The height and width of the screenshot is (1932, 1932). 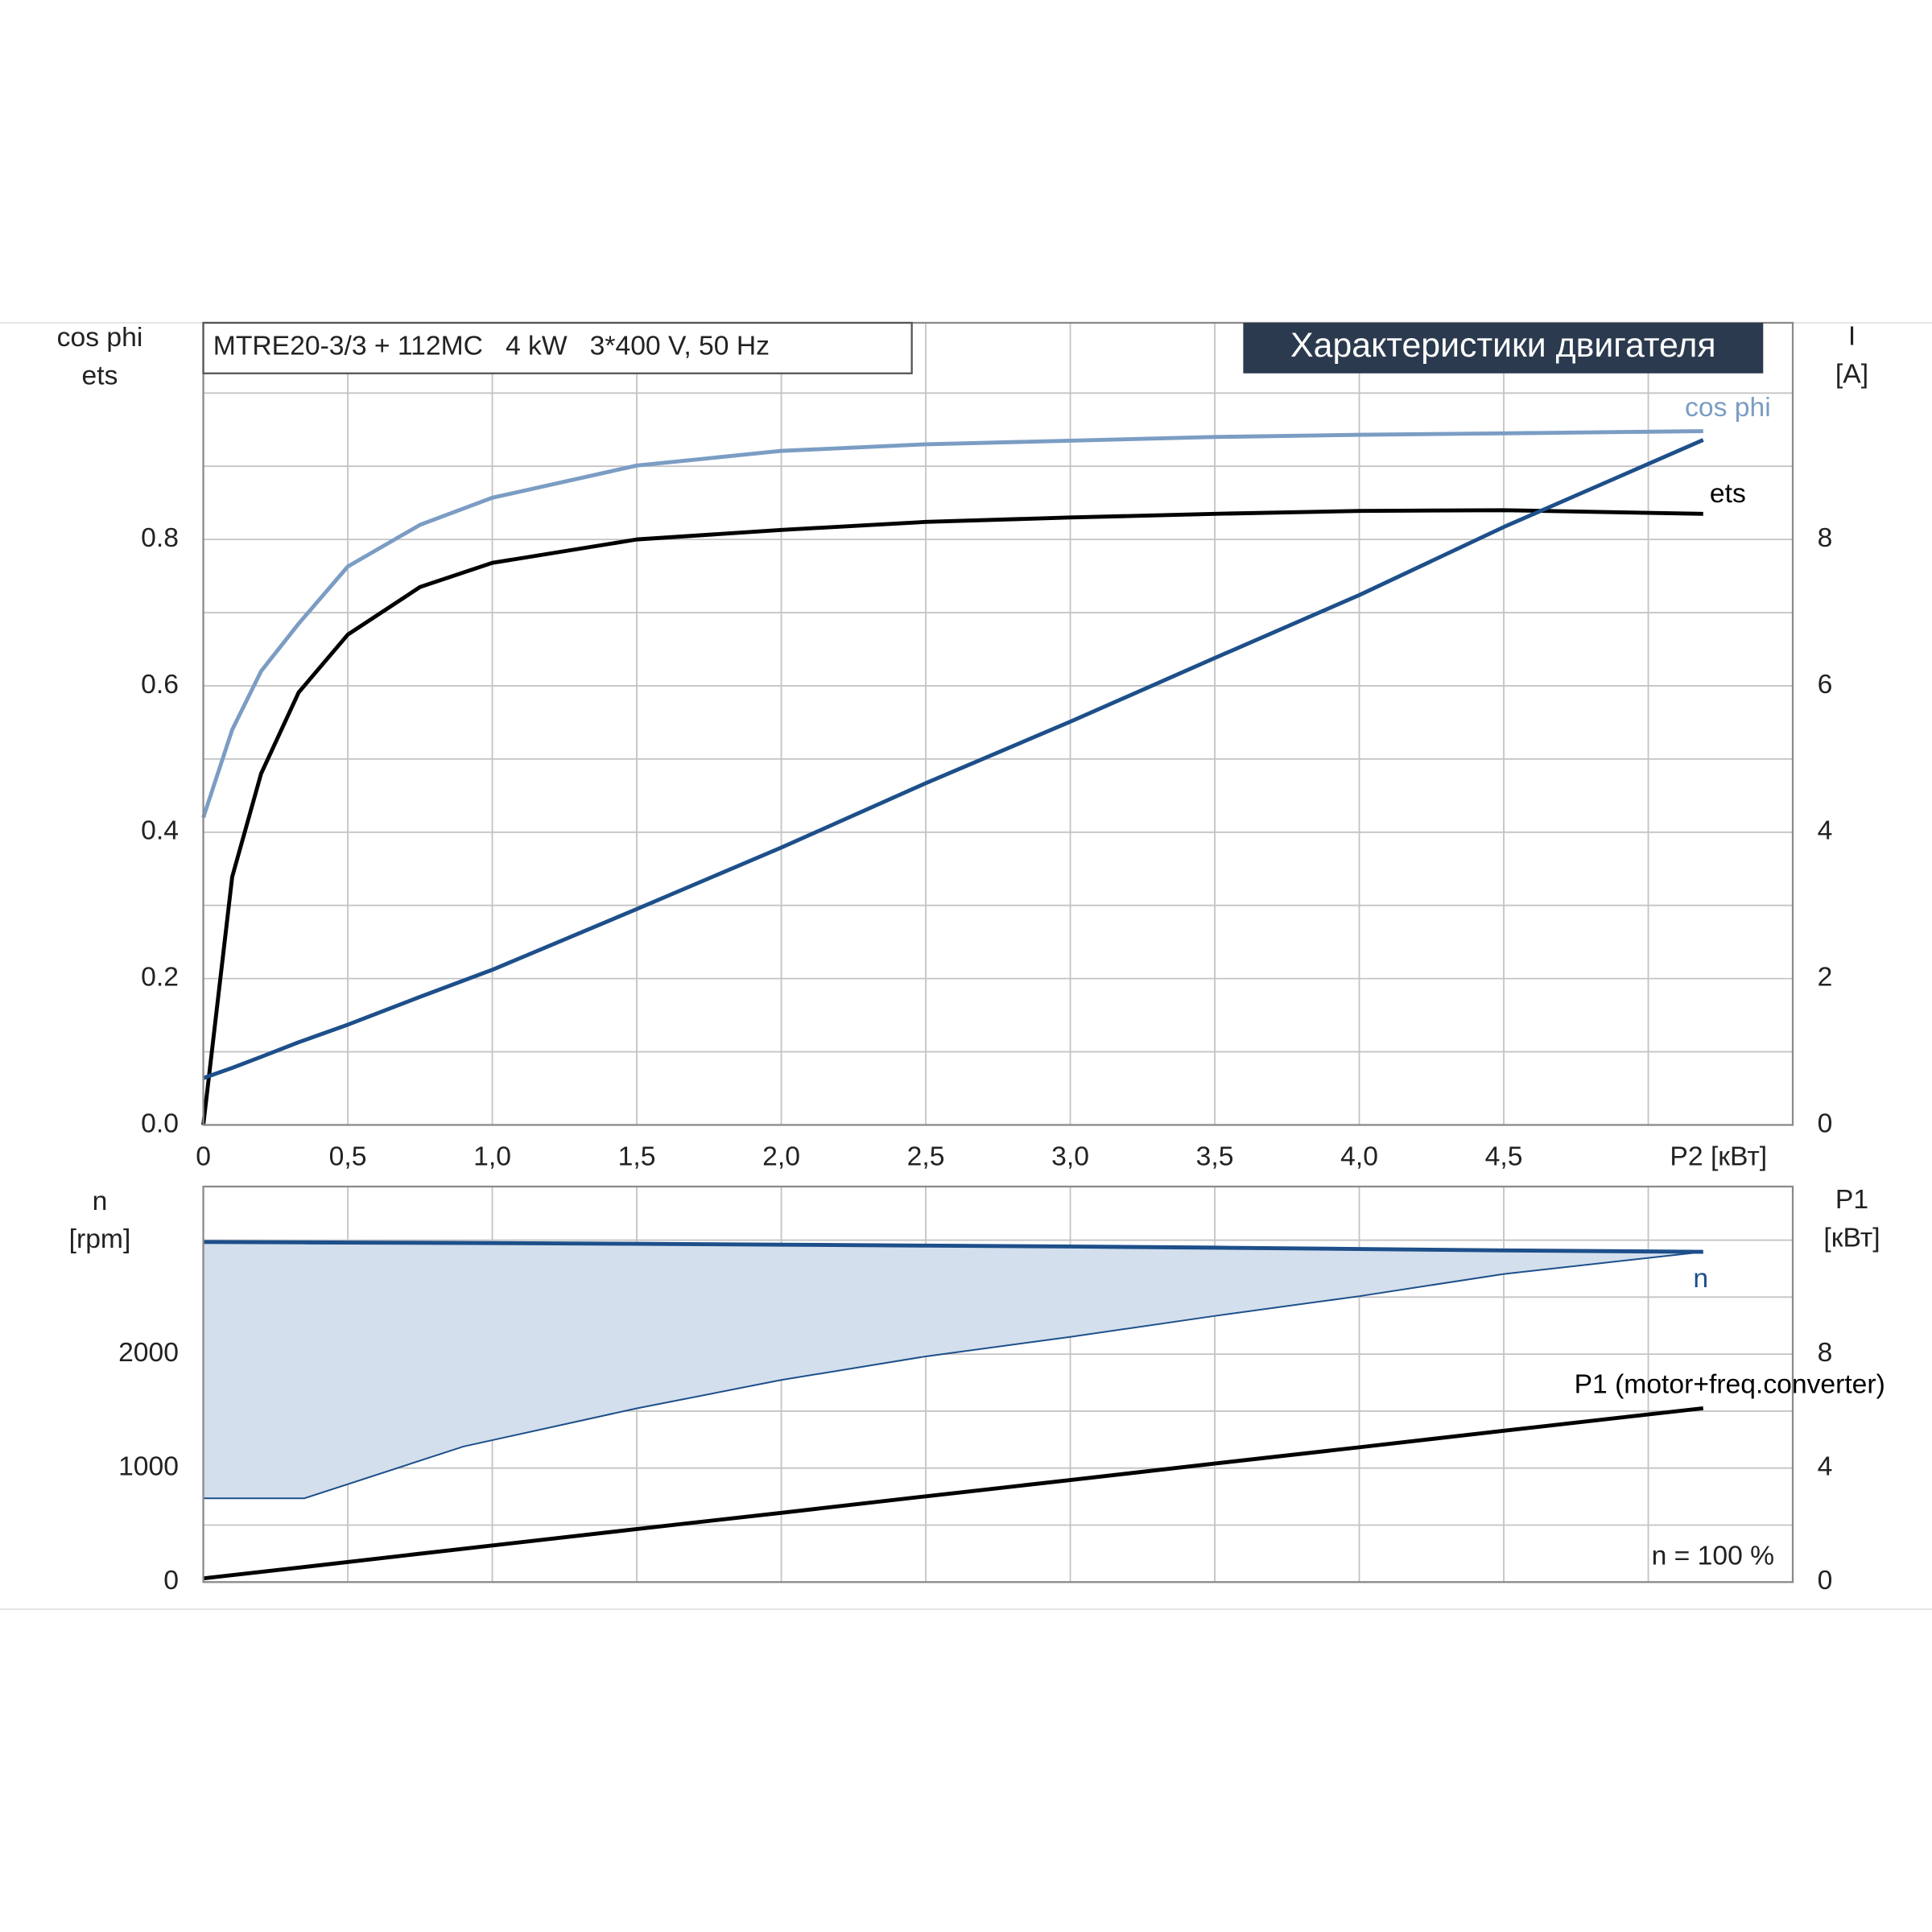 What do you see at coordinates (1825, 978) in the screenshot?
I see `y2-tick-label: 2` at bounding box center [1825, 978].